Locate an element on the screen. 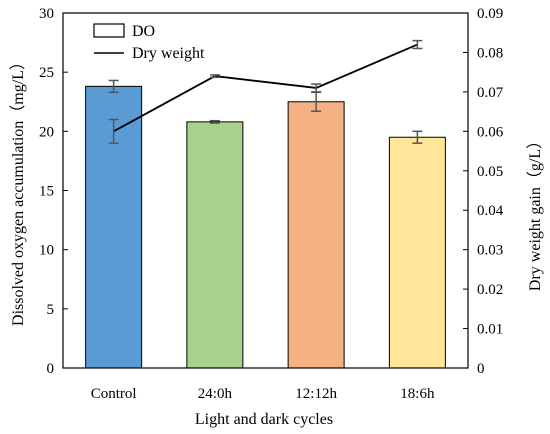 This screenshot has width=550, height=434. x-tick-label: 18:6h is located at coordinates (417, 394).